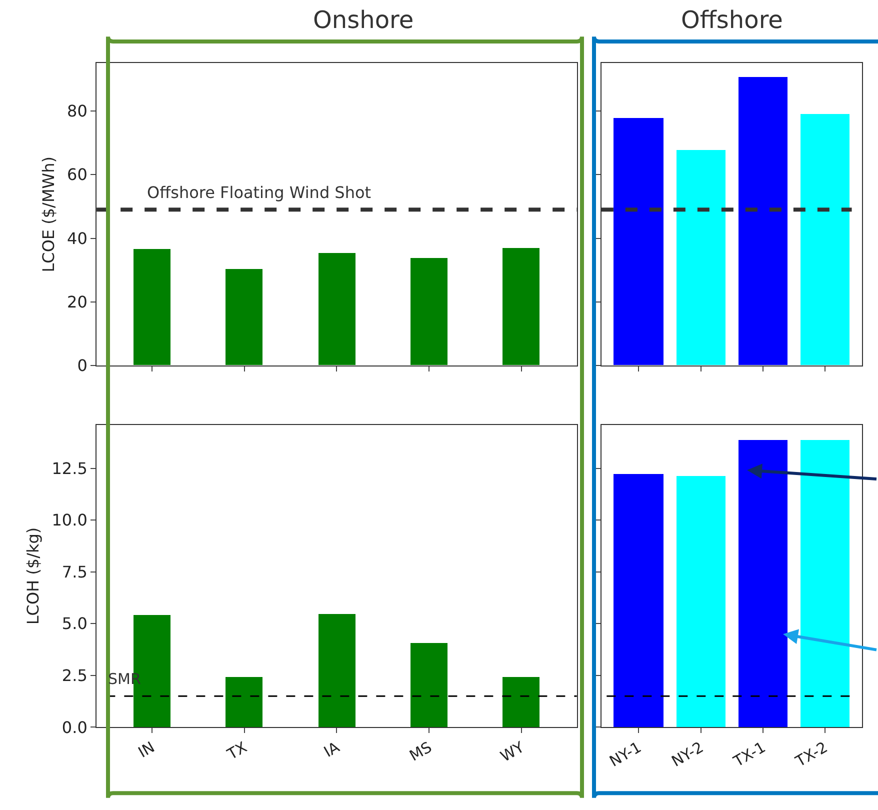  I want to click on y-tick-label: 5.0, so click(75, 624).